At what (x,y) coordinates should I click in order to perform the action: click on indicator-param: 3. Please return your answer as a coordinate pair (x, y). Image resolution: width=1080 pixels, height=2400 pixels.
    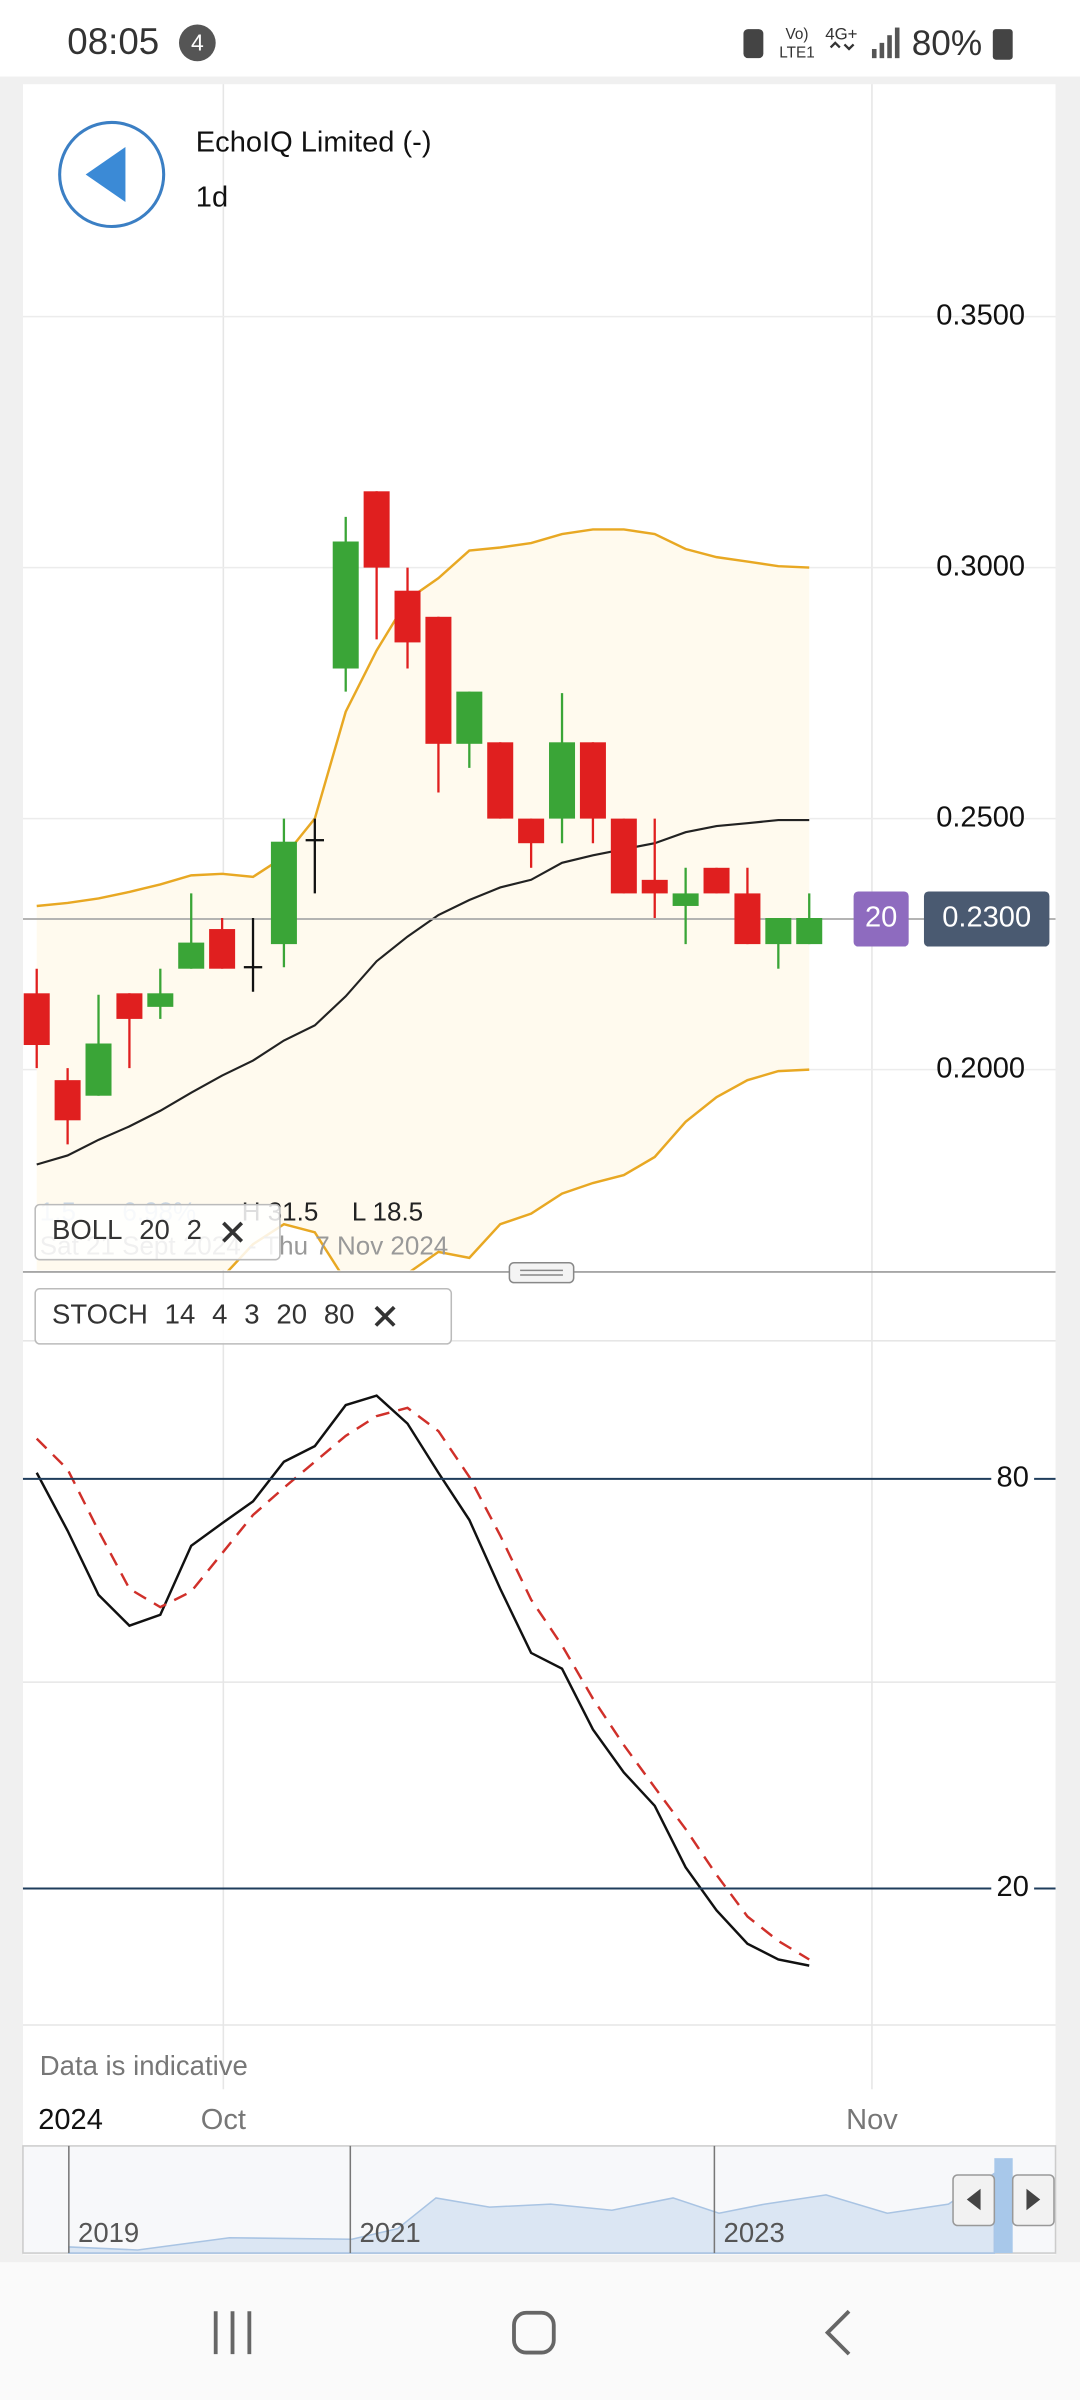
    Looking at the image, I should click on (251, 1314).